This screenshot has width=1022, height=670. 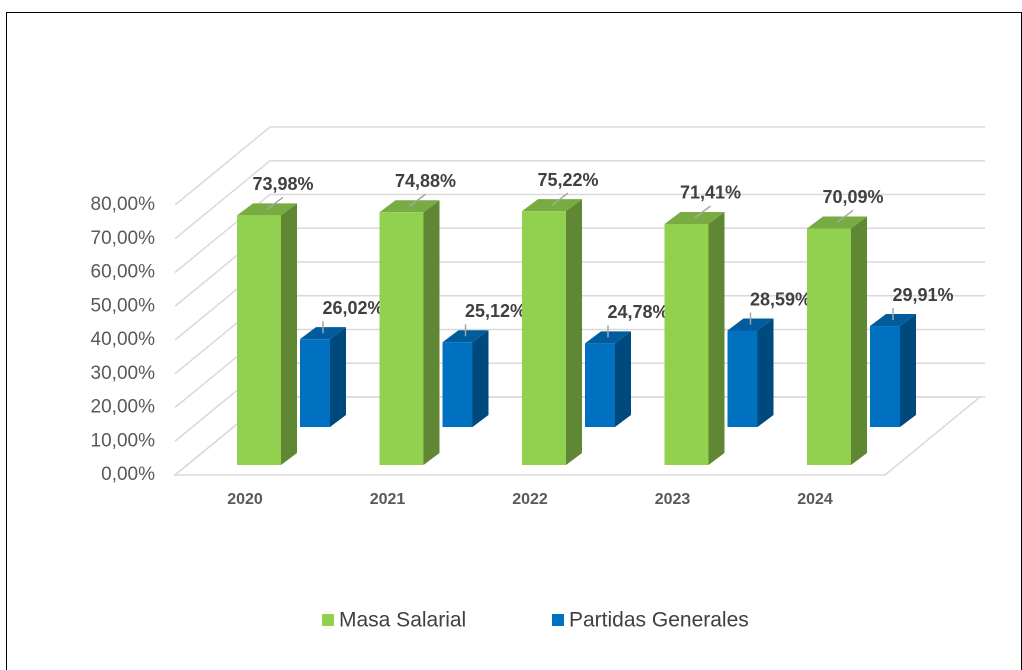 I want to click on y-tick-label: 80,00%, so click(x=123, y=204).